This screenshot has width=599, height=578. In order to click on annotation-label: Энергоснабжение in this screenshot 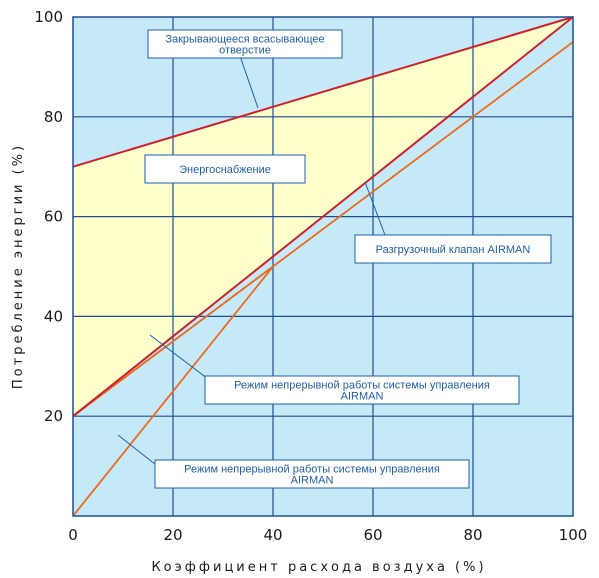, I will do `click(225, 170)`.